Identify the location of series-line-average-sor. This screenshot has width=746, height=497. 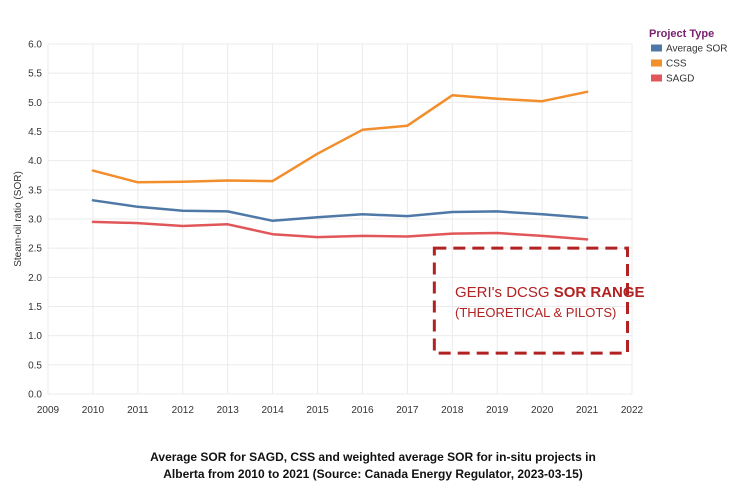
(340, 211).